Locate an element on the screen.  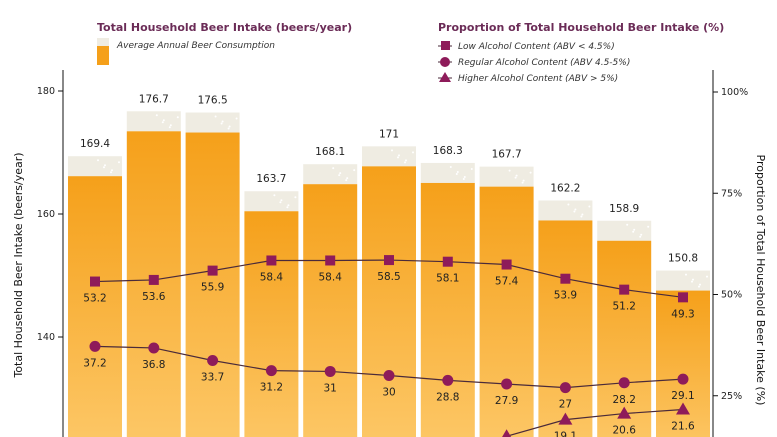
point-value-label: 31 is located at coordinates (330, 388).